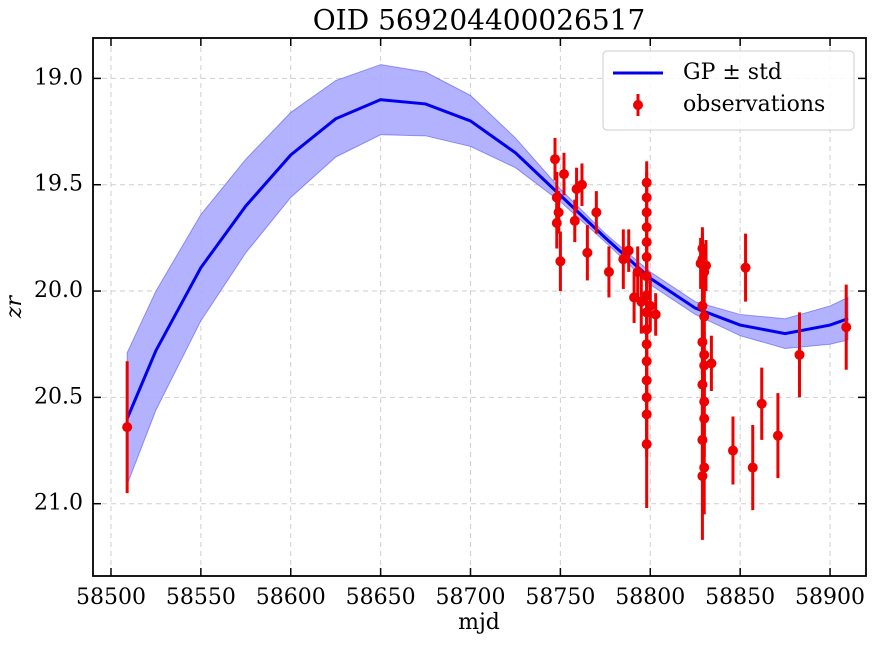  Describe the element at coordinates (58, 290) in the screenshot. I see `y-tick-label: 20.0` at that location.